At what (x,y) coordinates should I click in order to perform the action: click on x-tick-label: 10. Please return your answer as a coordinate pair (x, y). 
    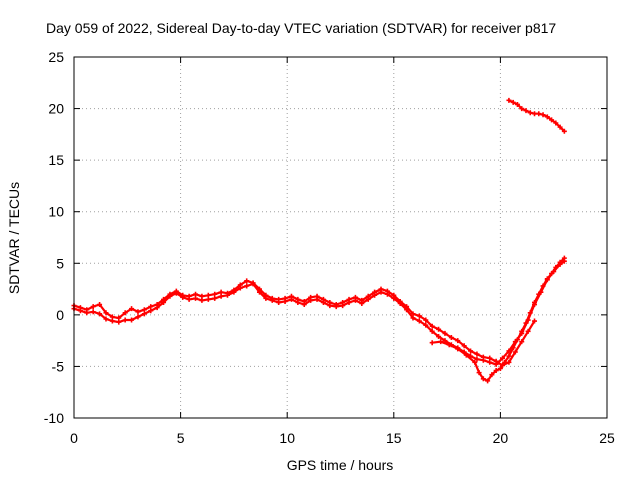
    Looking at the image, I should click on (287, 438).